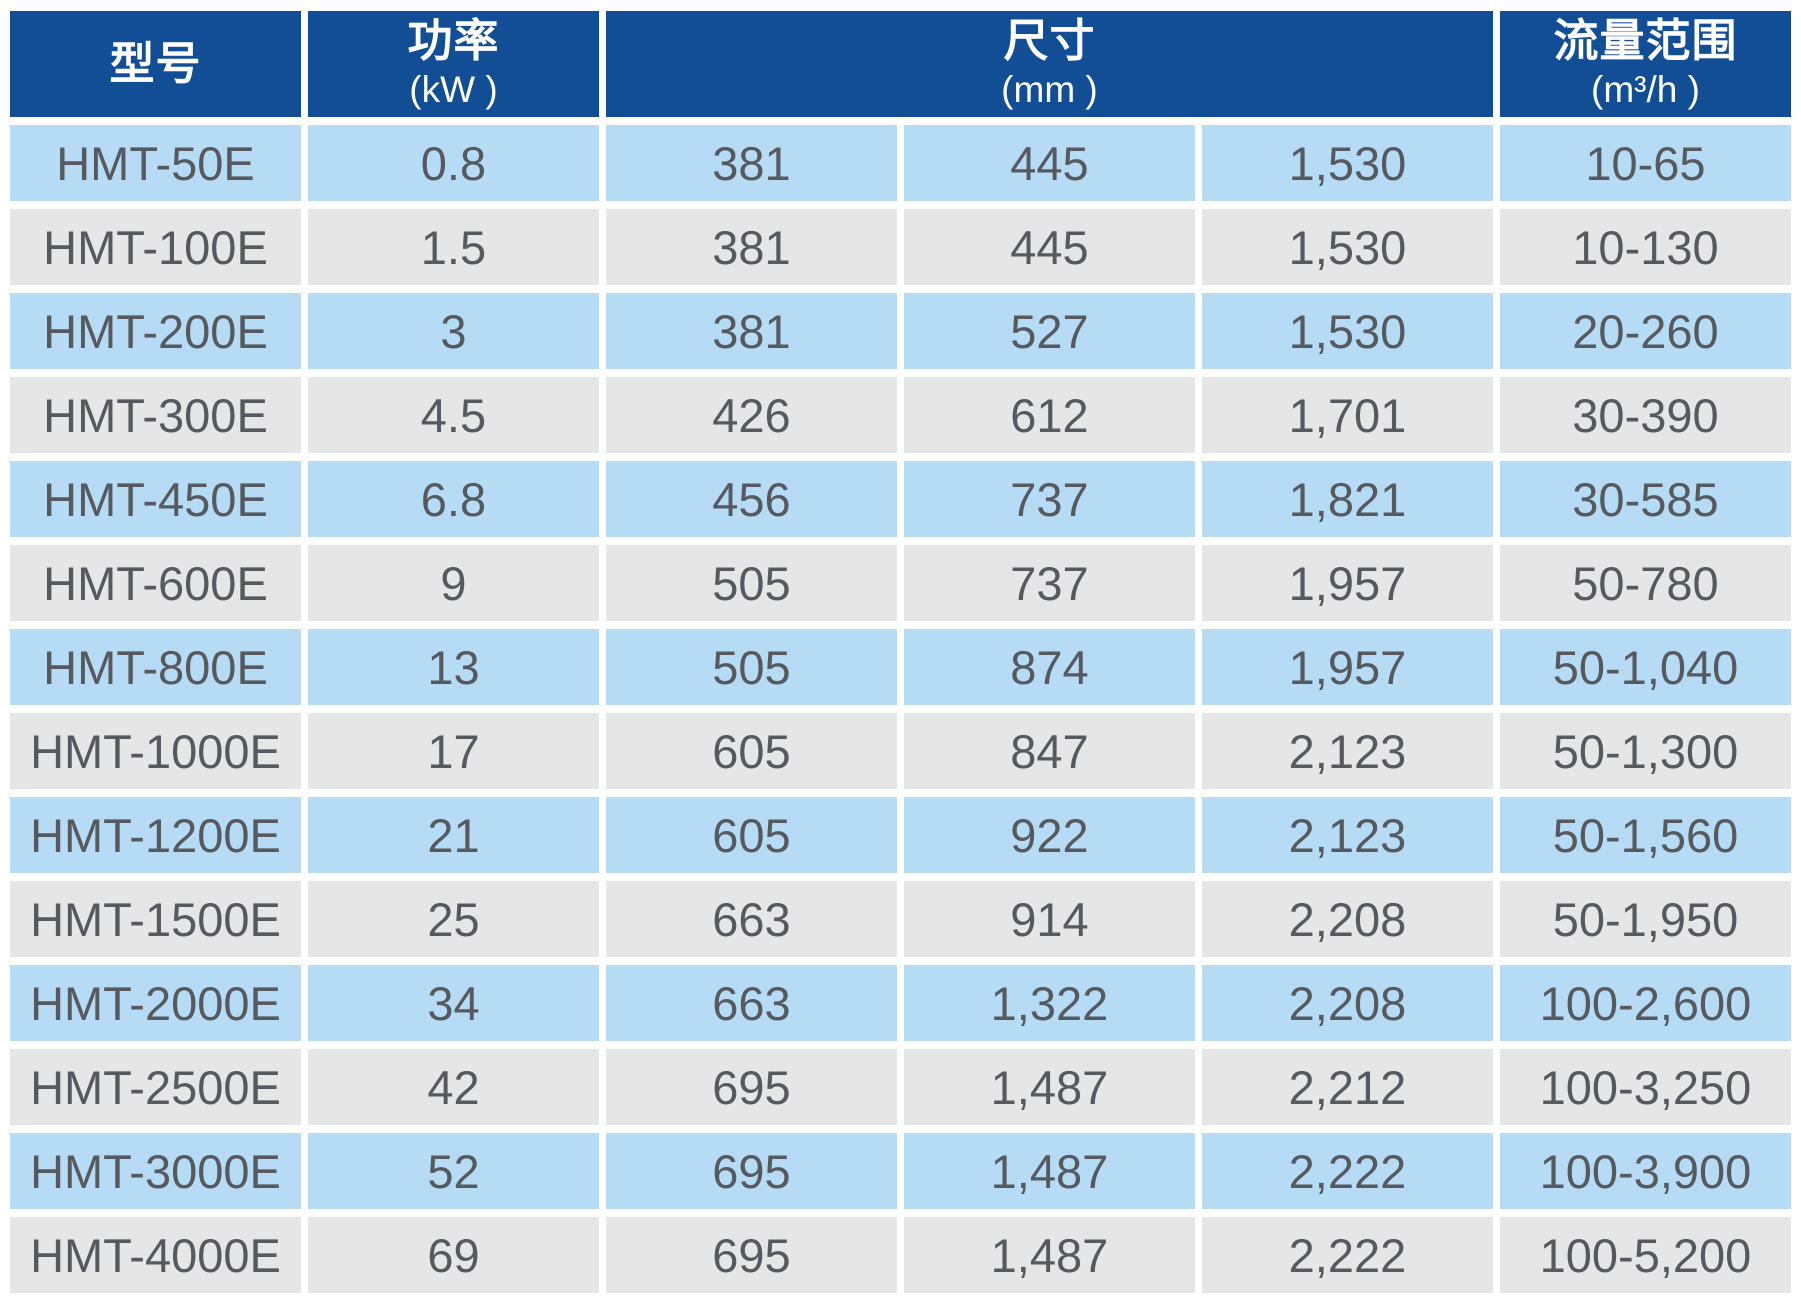 The height and width of the screenshot is (1309, 1801). Describe the element at coordinates (453, 40) in the screenshot. I see `header-power-title: 功率` at that location.